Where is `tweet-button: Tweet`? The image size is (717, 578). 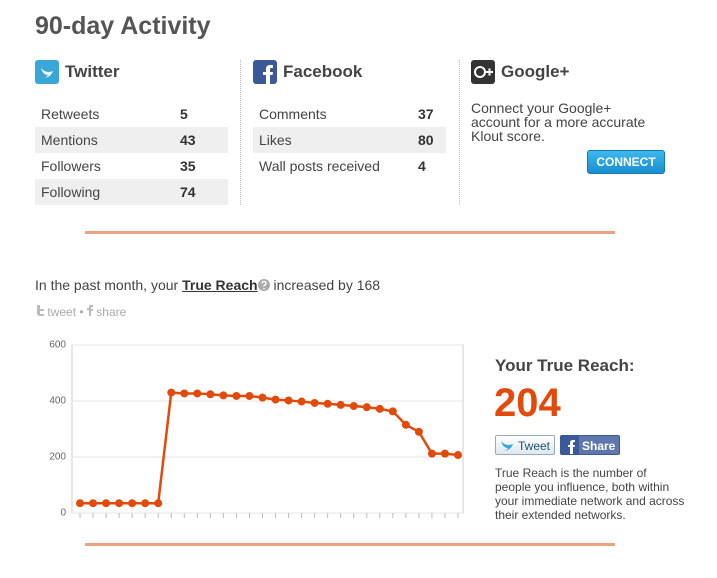 tweet-button: Tweet is located at coordinates (525, 445).